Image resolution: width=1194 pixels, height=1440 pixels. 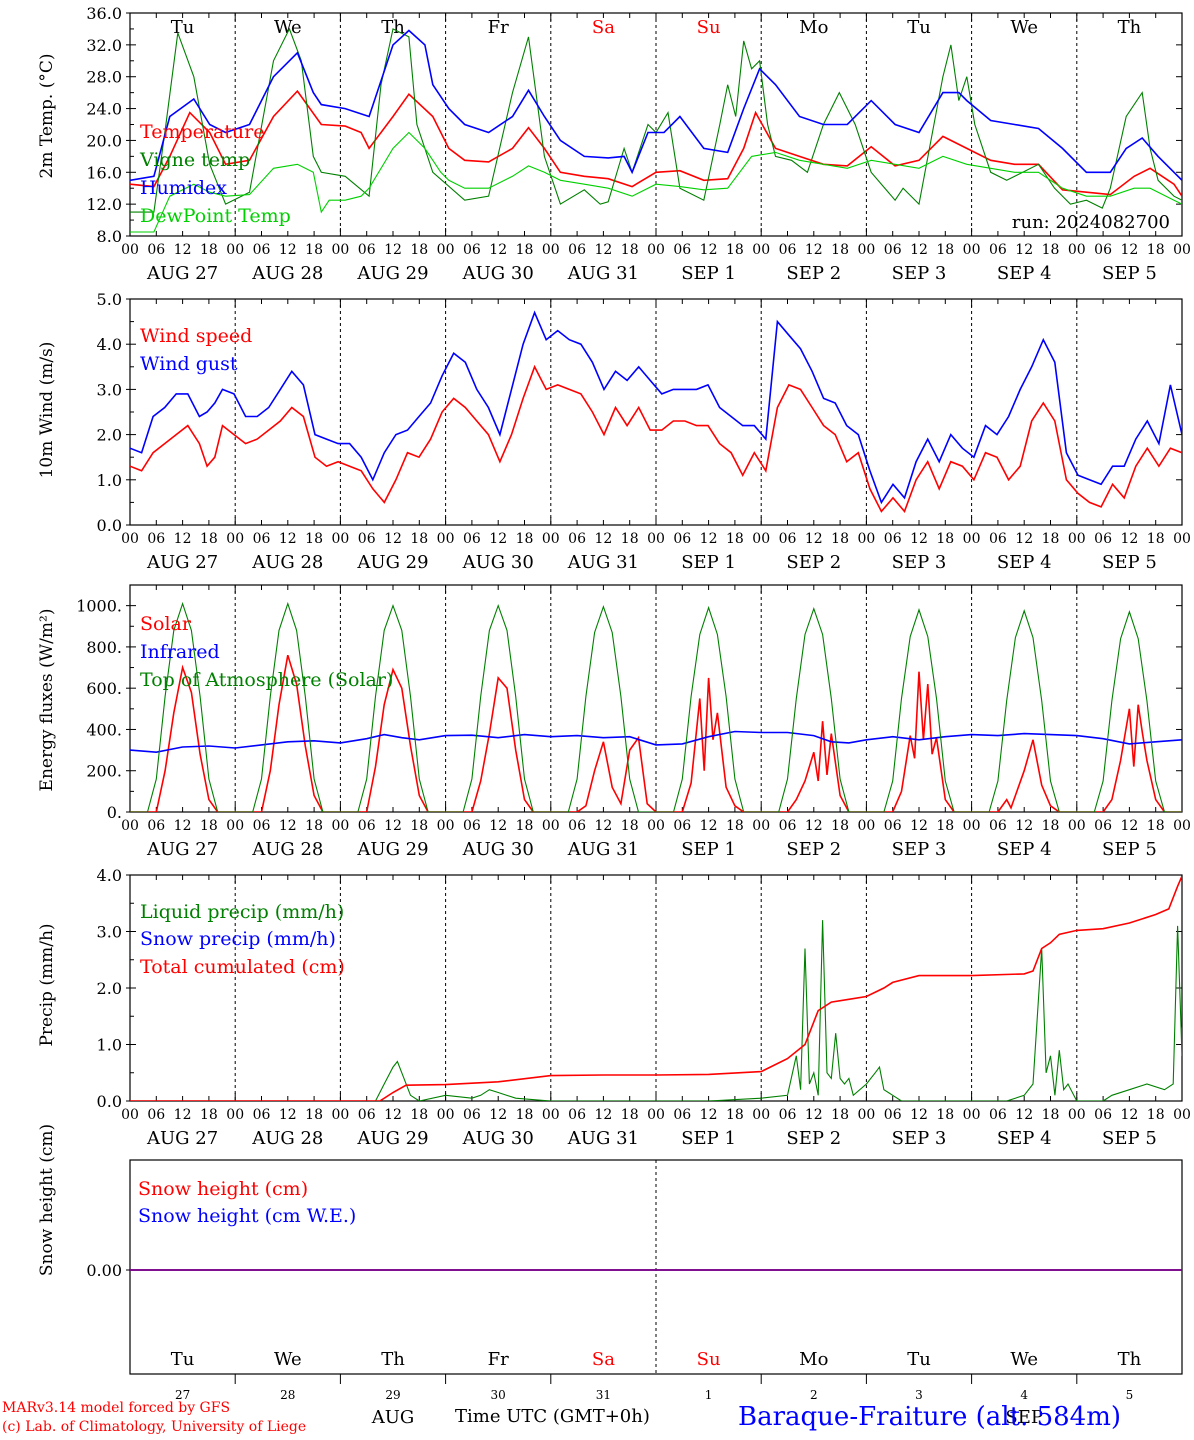 I want to click on weekday-label: Th, so click(x=1130, y=27).